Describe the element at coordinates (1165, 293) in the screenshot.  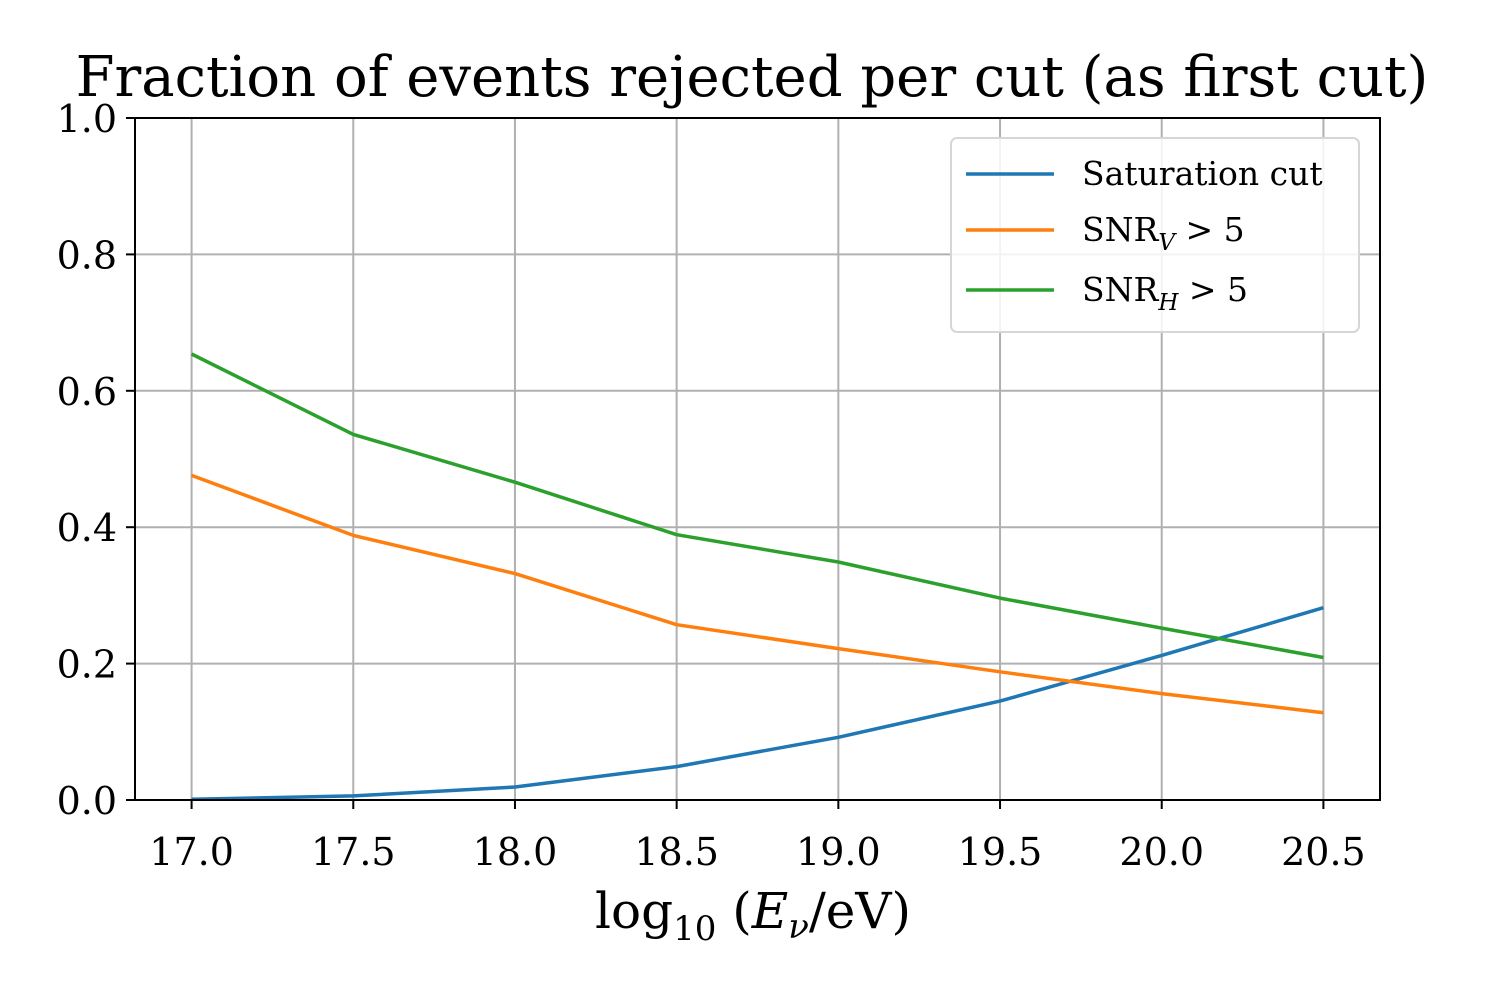
I see `legend-label-3: SNRH > 5` at that location.